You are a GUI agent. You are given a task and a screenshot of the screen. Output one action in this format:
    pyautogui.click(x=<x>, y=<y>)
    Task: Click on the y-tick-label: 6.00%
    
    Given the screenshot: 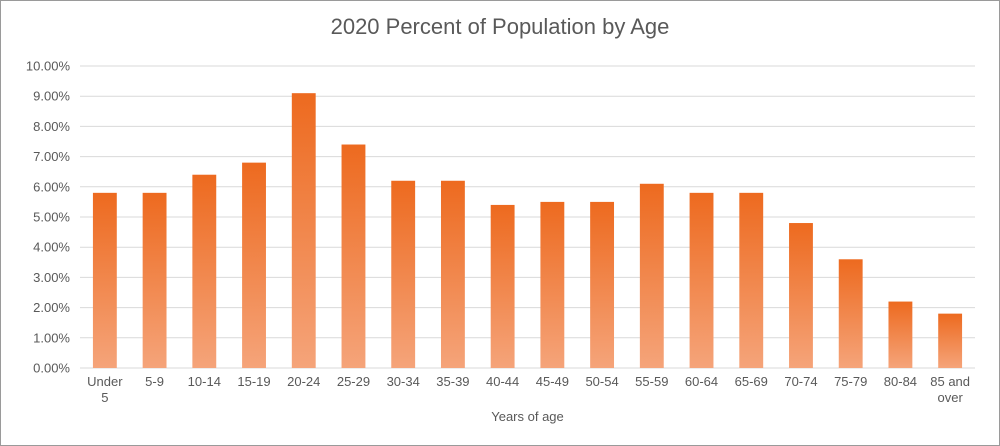 What is the action you would take?
    pyautogui.click(x=51, y=186)
    